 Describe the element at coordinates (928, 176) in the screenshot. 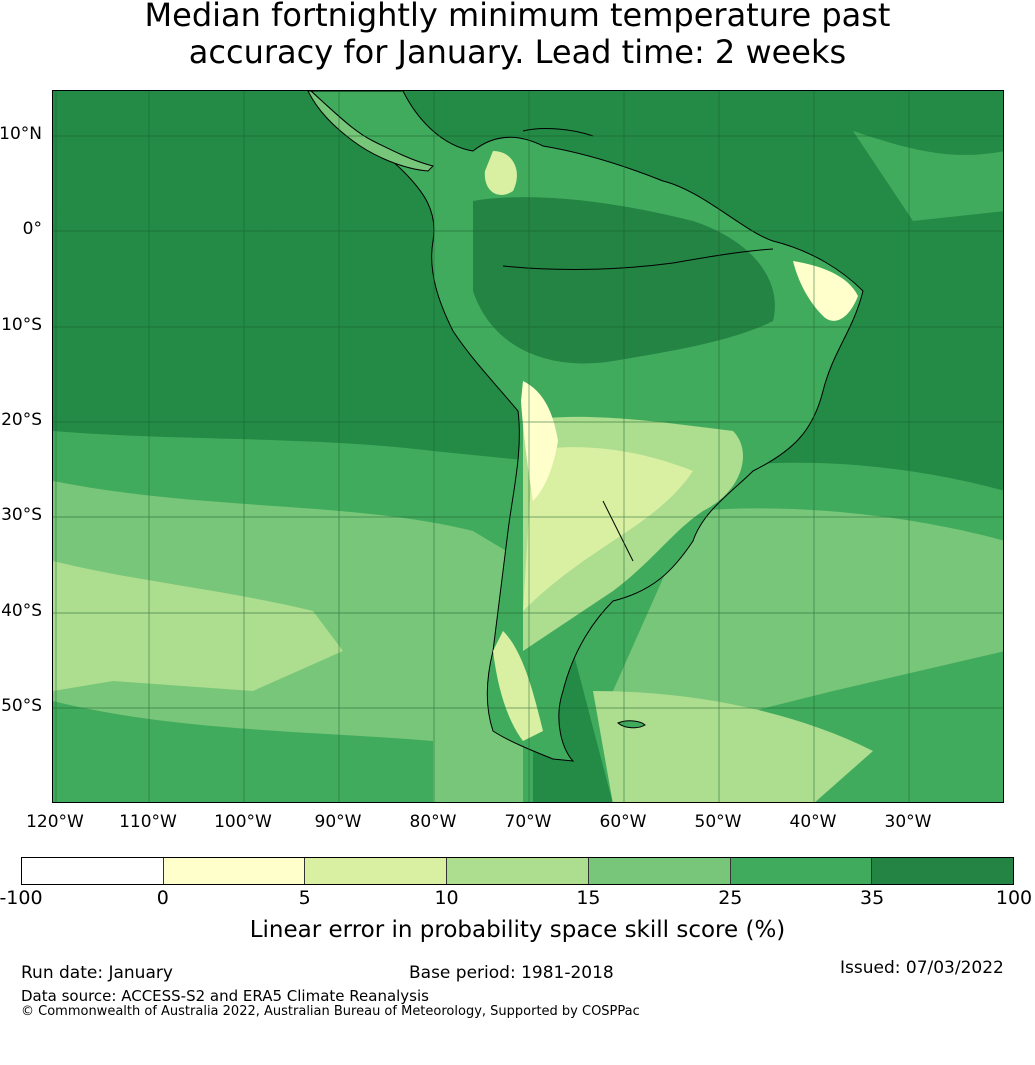

I see `ocean-patch-north-atlantic` at that location.